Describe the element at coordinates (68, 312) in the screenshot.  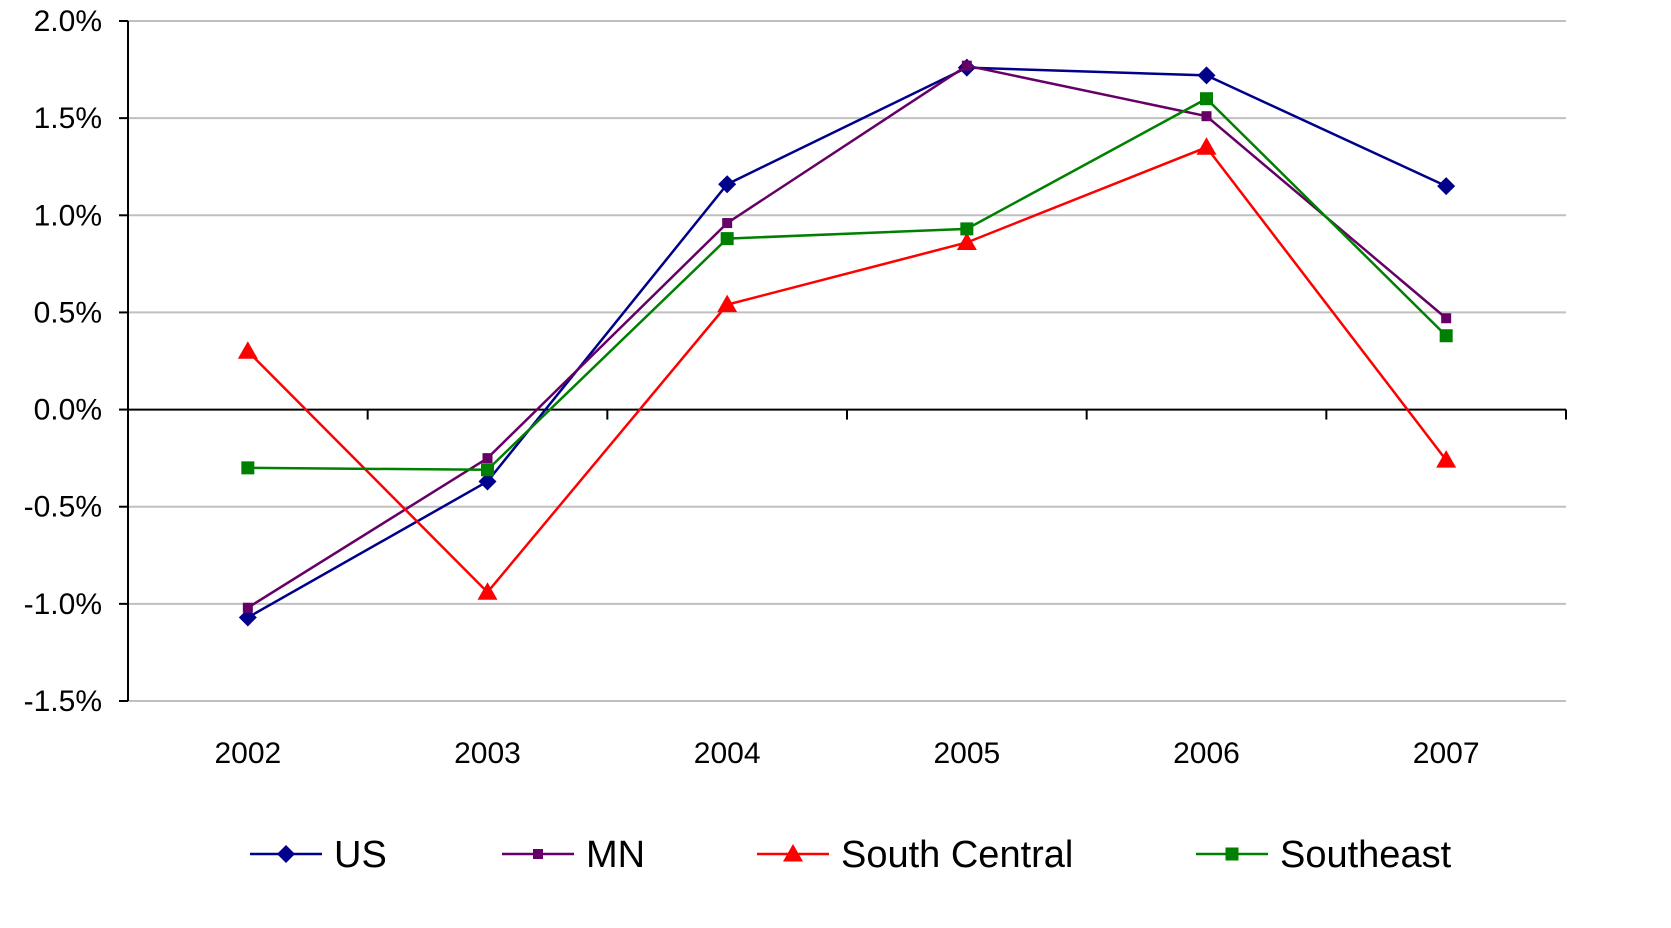
I see `y-tick-label: 0.5%` at that location.